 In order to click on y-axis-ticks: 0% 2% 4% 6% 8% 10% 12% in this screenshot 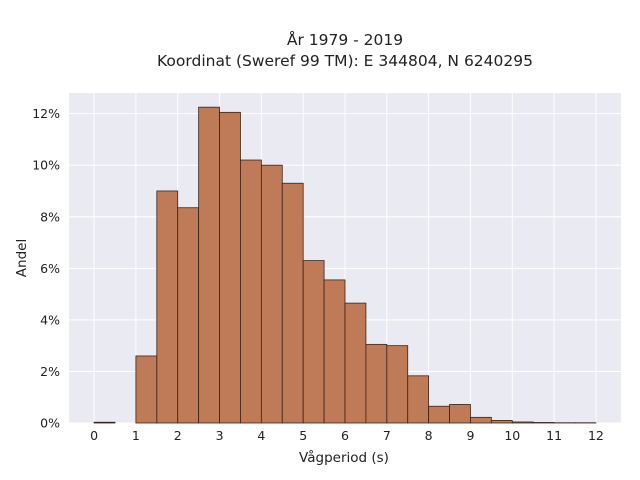, I will do `click(46, 268)`.